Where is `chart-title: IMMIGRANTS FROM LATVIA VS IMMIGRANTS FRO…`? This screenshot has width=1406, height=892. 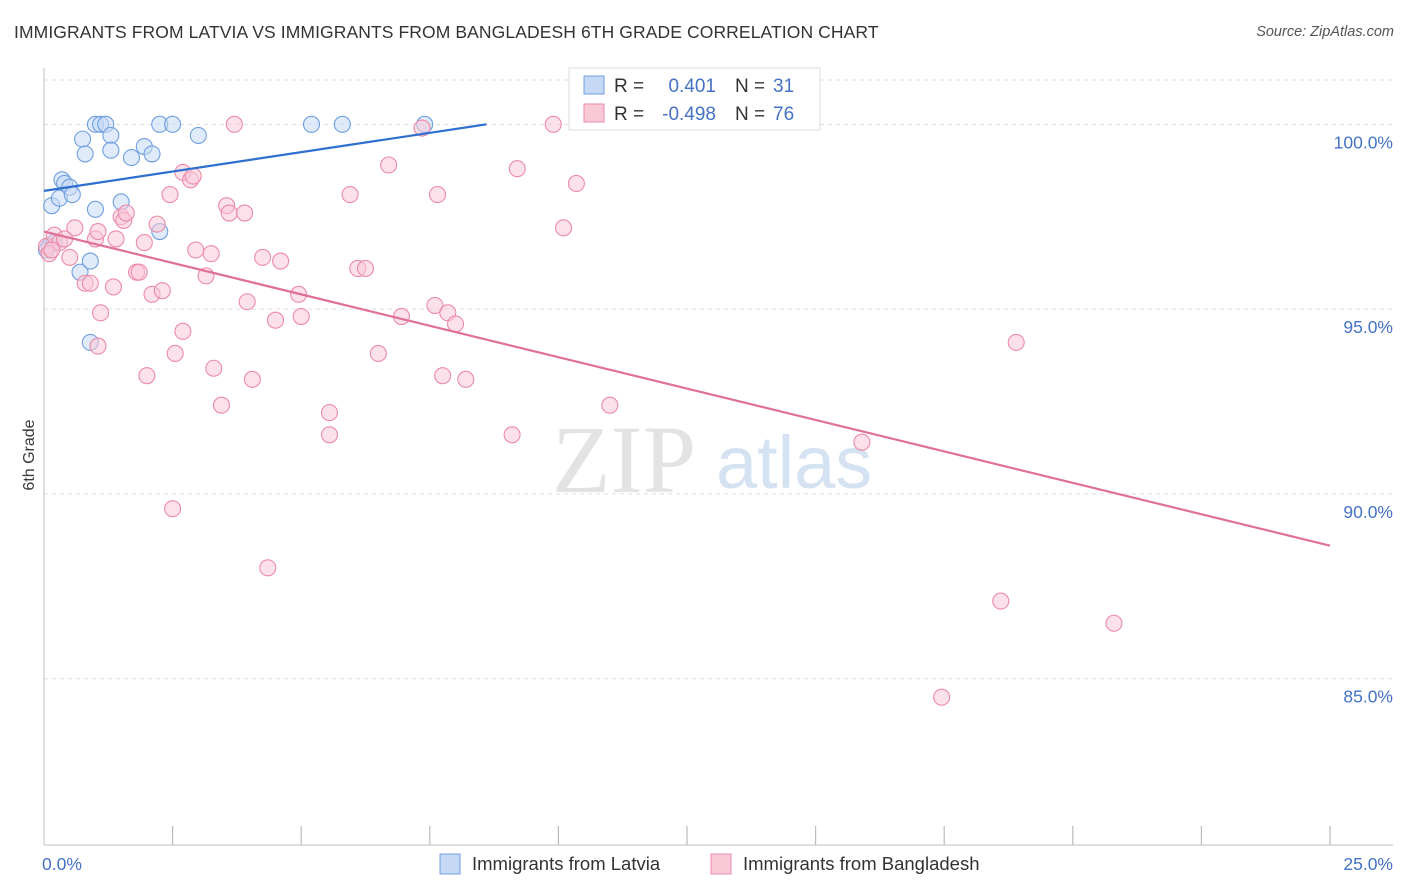 chart-title: IMMIGRANTS FROM LATVIA VS IMMIGRANTS FRO… is located at coordinates (446, 32).